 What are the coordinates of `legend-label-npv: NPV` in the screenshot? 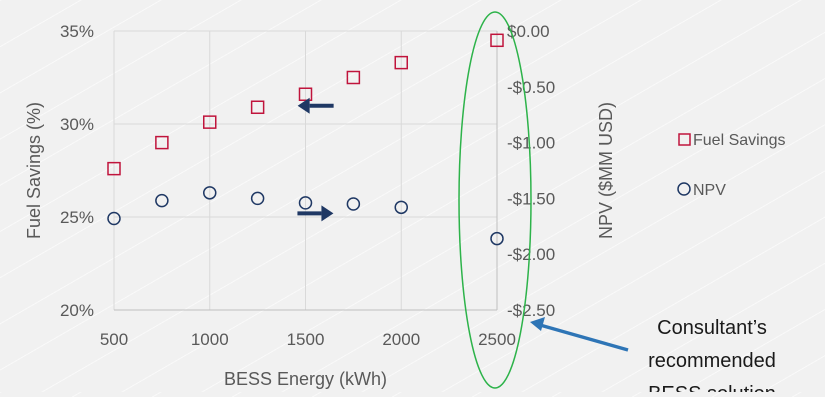 It's located at (709, 190).